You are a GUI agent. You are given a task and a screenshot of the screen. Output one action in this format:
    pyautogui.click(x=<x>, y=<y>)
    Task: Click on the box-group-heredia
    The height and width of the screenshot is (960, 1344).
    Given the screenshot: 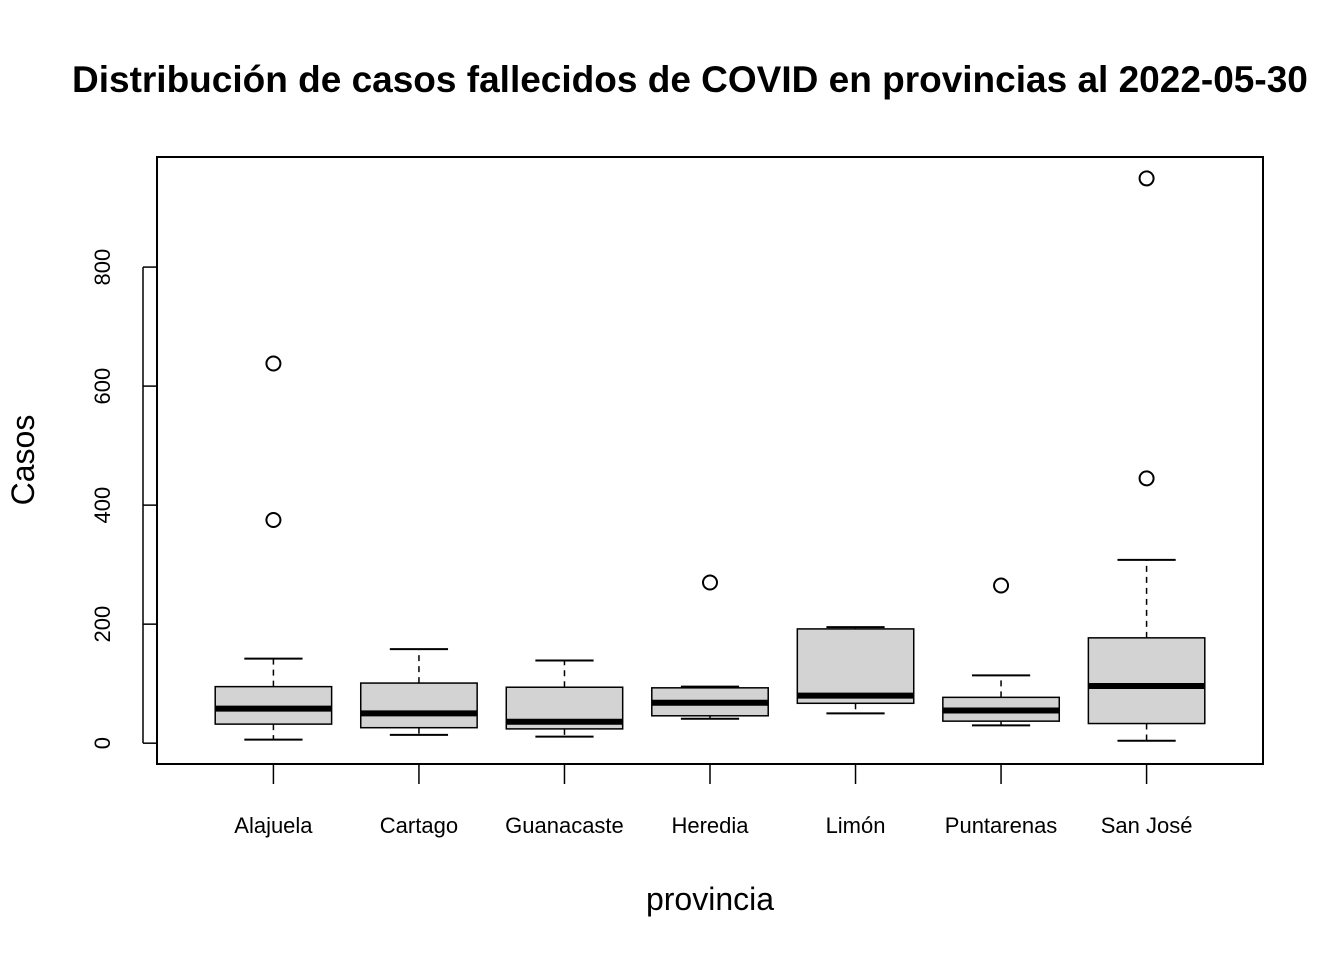 What is the action you would take?
    pyautogui.click(x=710, y=647)
    